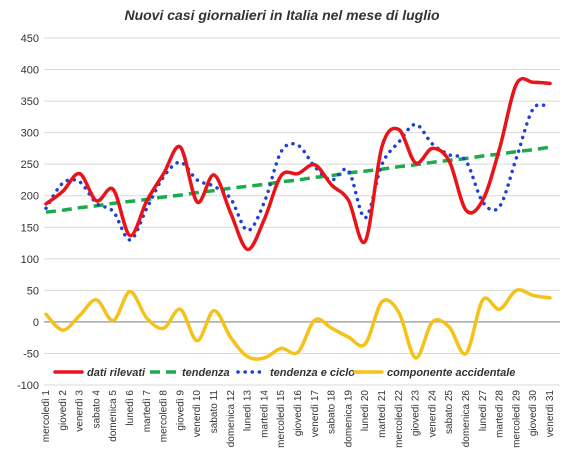  I want to click on y-tick-label: 300, so click(30, 134).